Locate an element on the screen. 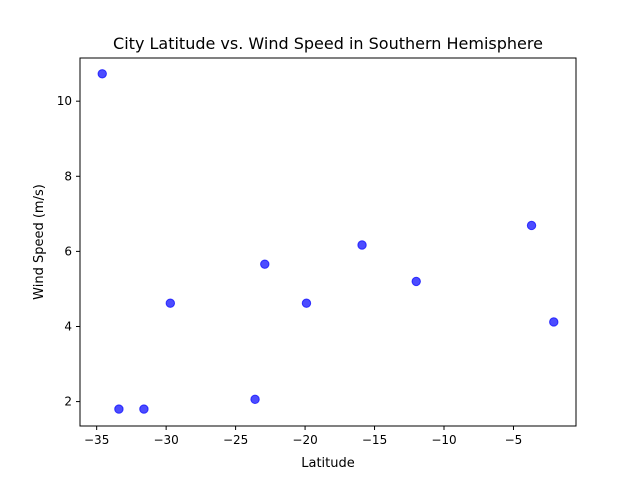 This screenshot has width=640, height=484. x-axis-ticks: −35 −30 −25 −20 −15 −10 −5 is located at coordinates (303, 436).